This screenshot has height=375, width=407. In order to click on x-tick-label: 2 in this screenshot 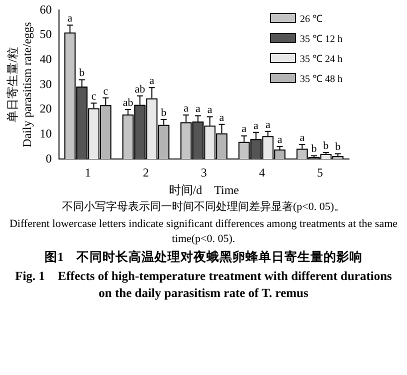, I will do `click(145, 173)`.